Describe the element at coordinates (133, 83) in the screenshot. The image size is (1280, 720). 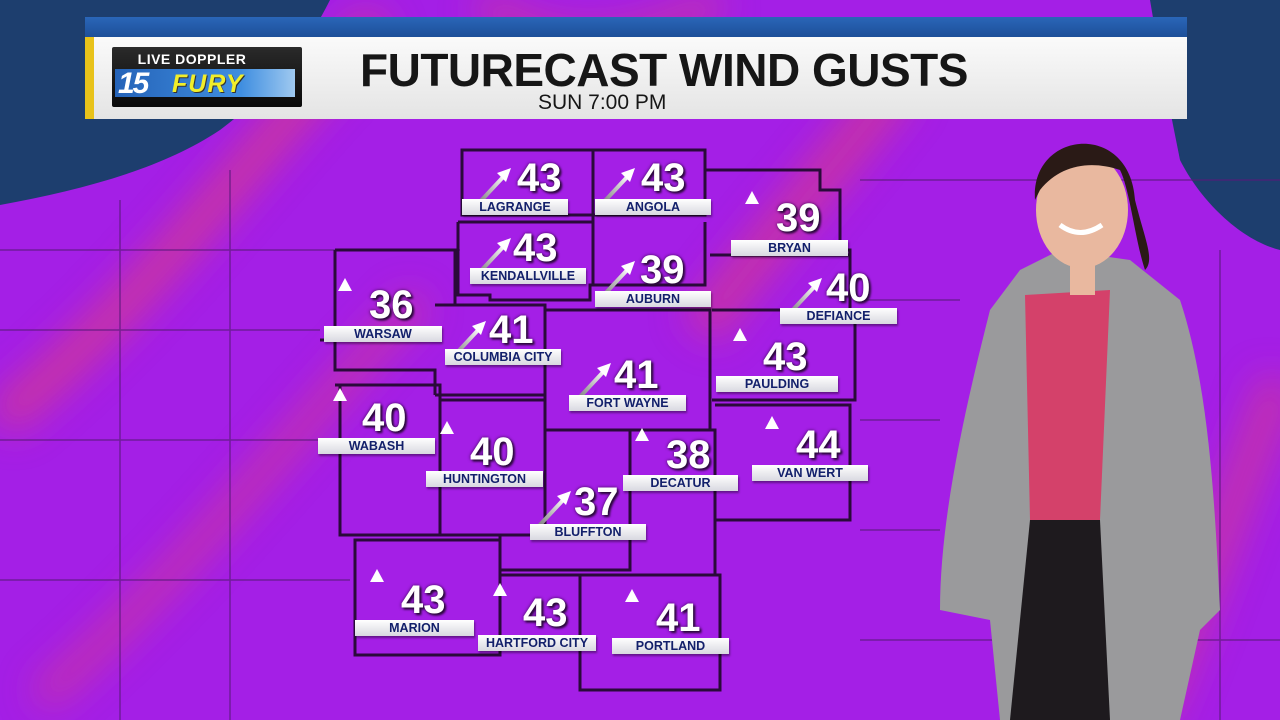
I see `logo-channel-number: 15` at that location.